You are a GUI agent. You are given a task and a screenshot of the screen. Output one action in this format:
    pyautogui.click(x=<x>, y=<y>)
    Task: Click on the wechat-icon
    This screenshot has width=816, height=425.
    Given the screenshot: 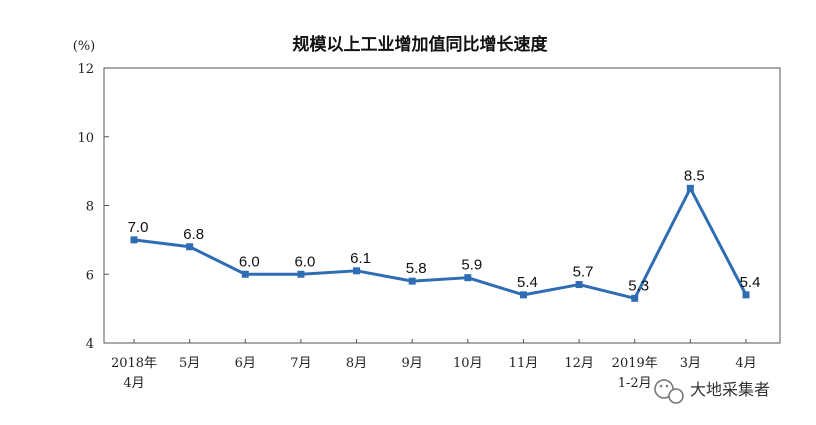 What is the action you would take?
    pyautogui.click(x=669, y=391)
    